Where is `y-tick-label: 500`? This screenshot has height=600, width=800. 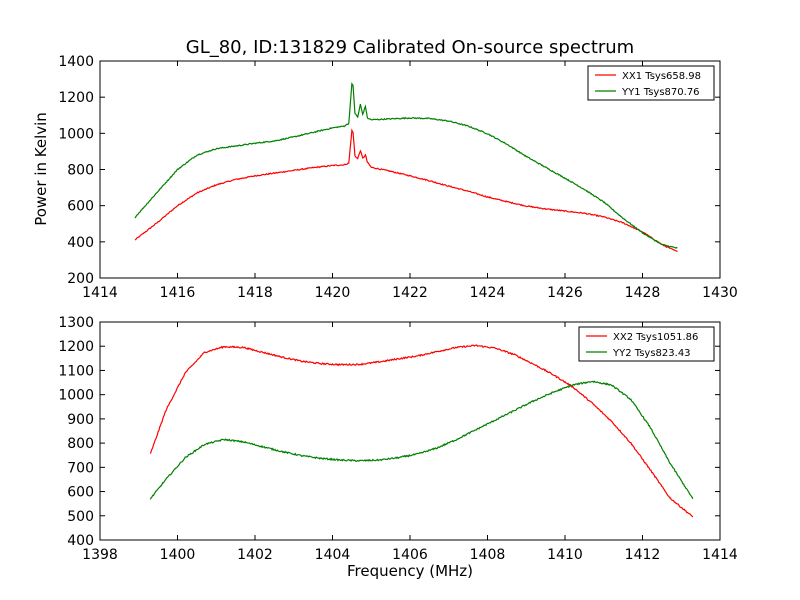
y-tick-label: 500 is located at coordinates (80, 517).